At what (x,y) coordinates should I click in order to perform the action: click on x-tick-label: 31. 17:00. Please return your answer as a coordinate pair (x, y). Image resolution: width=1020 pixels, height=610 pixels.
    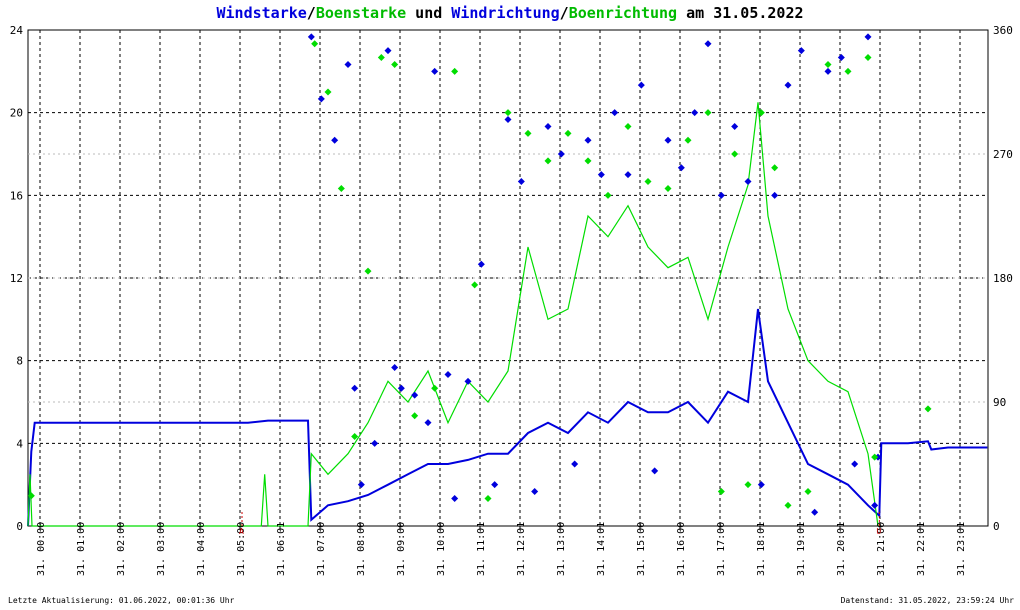
    Looking at the image, I should click on (721, 549).